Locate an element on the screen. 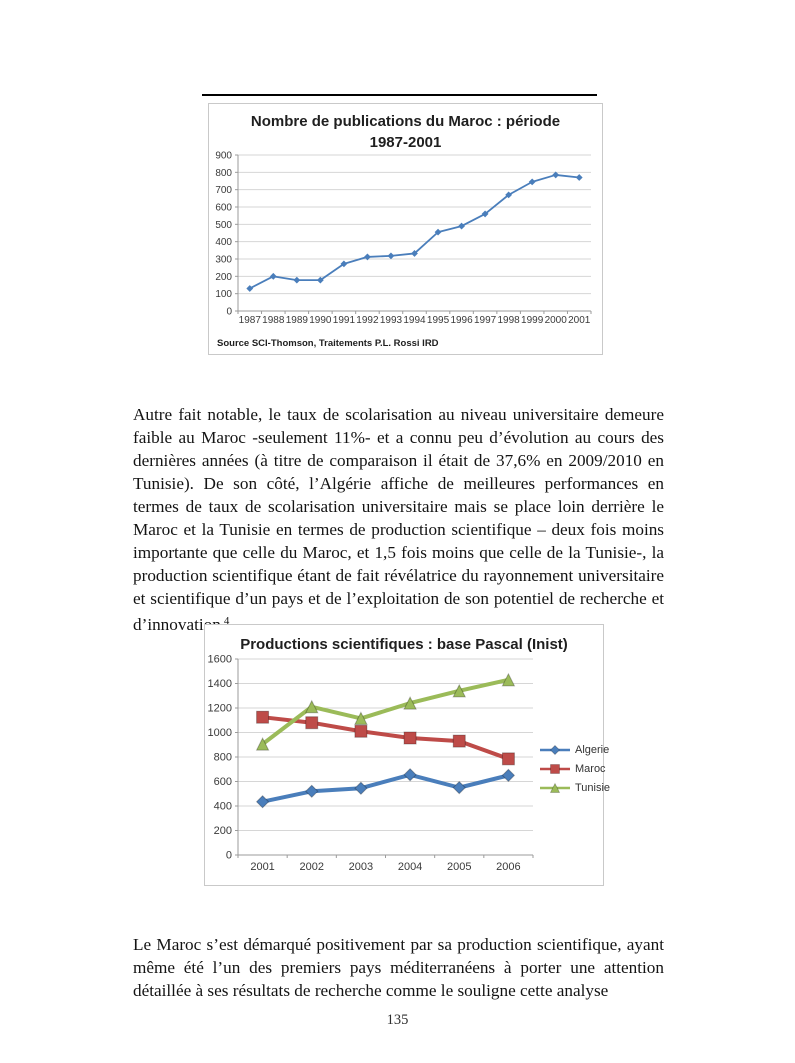 The image size is (795, 1063). svg-text: 1991 is located at coordinates (344, 320).